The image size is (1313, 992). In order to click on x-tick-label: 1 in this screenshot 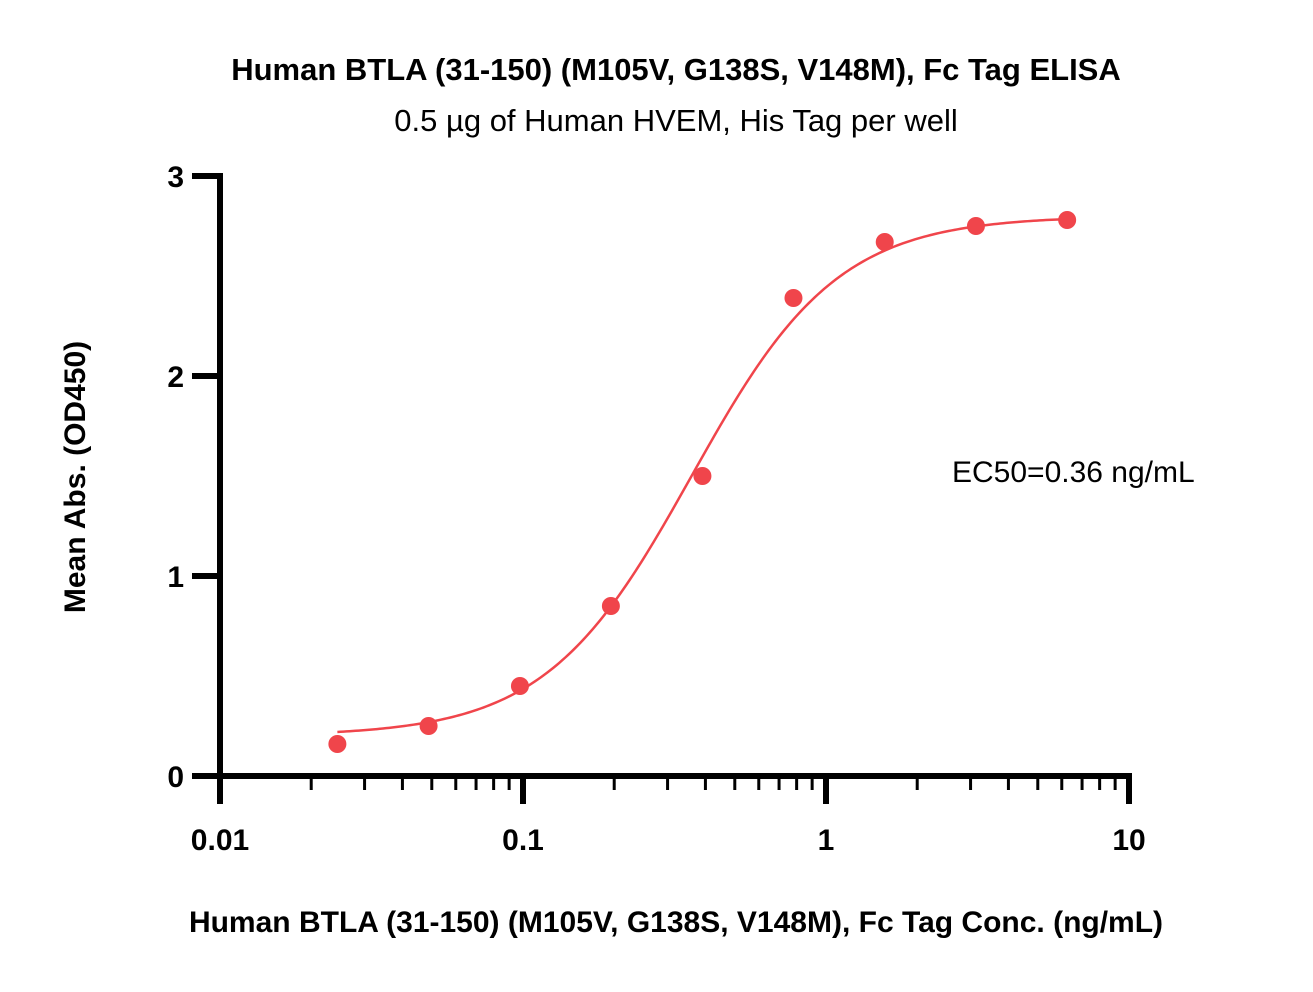, I will do `click(826, 840)`.